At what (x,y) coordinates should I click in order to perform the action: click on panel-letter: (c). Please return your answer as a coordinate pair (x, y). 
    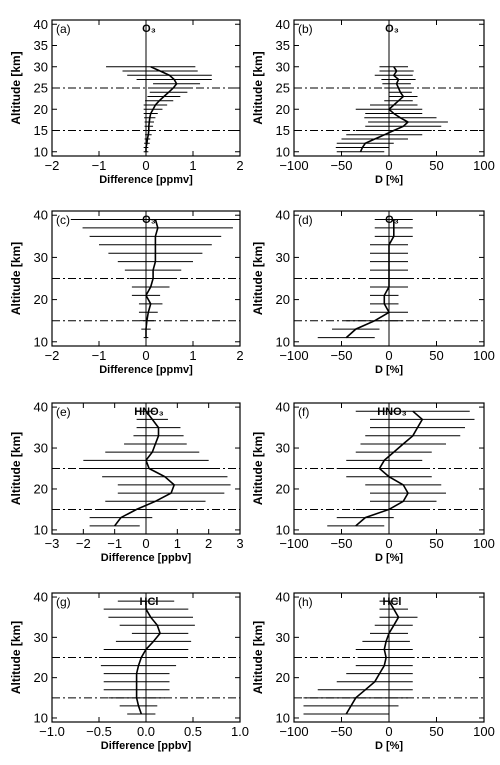
    Looking at the image, I should click on (63, 220).